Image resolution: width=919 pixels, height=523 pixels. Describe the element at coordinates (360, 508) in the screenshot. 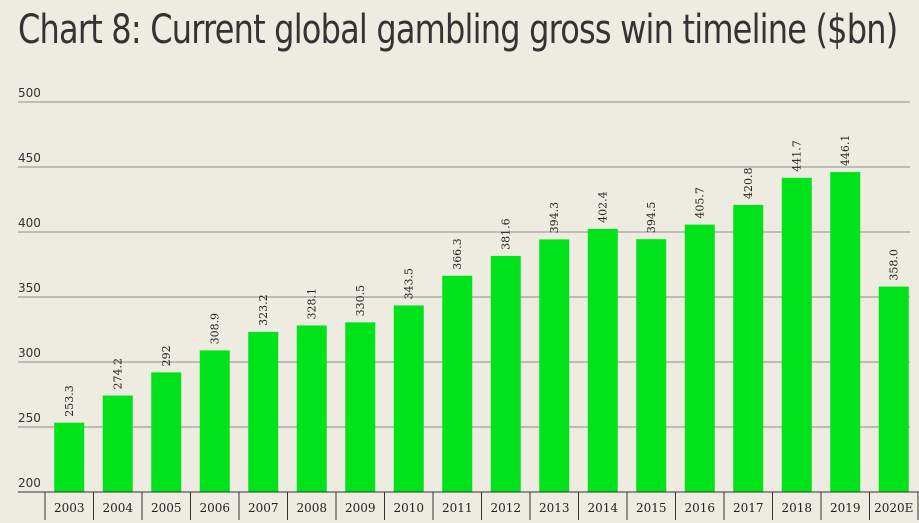

I see `x-tick-label: 2009` at that location.